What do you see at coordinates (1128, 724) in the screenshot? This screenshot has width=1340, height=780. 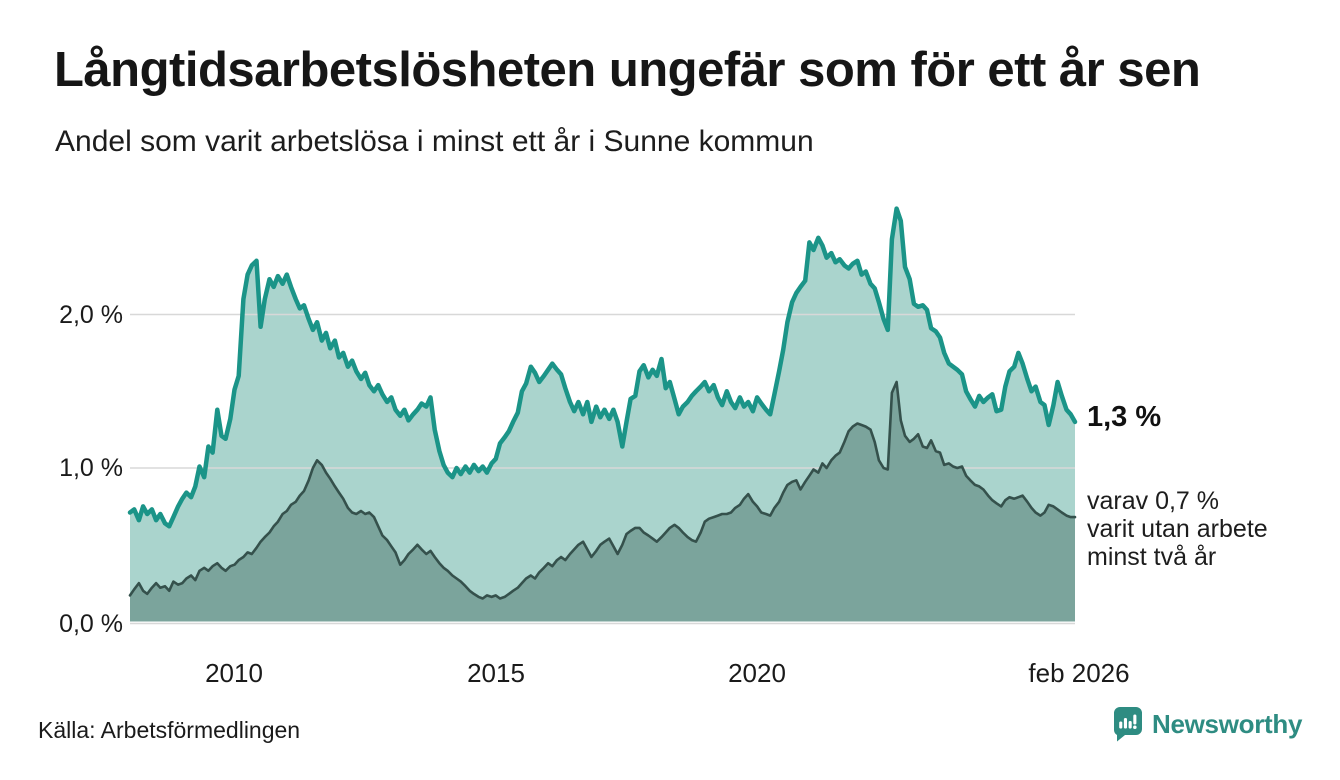 I see `newsworthy-speech-bubble-icon` at bounding box center [1128, 724].